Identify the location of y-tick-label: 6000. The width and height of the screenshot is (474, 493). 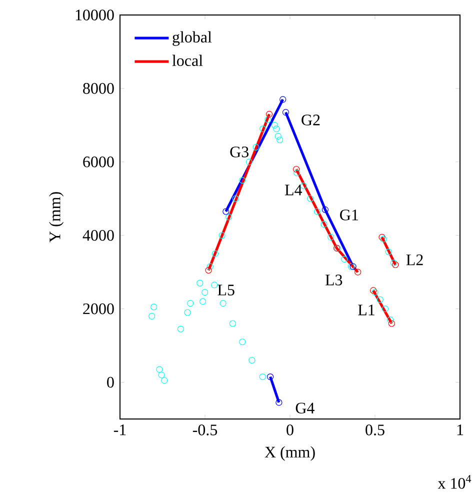
(98, 162).